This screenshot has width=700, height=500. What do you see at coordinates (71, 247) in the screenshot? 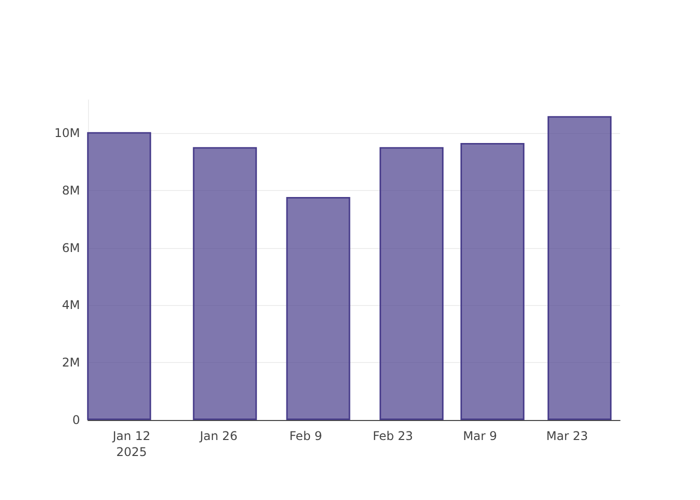
I see `y-tick-label: 6M` at bounding box center [71, 247].